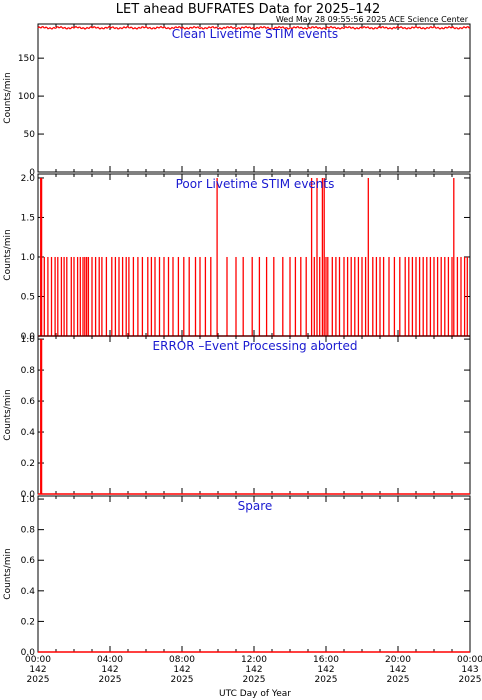  I want to click on x-tick-label: 12:00, so click(254, 660).